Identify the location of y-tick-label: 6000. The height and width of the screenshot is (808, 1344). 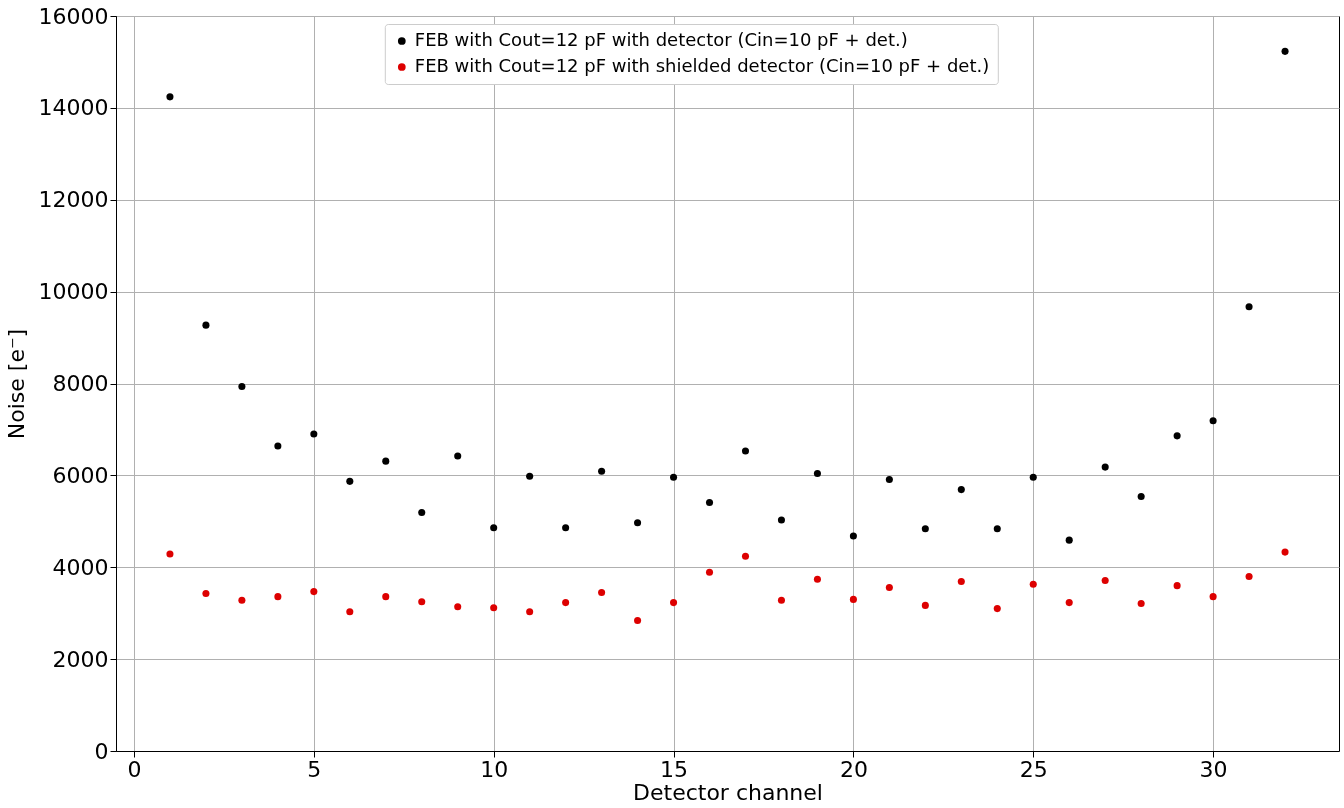
(80, 475).